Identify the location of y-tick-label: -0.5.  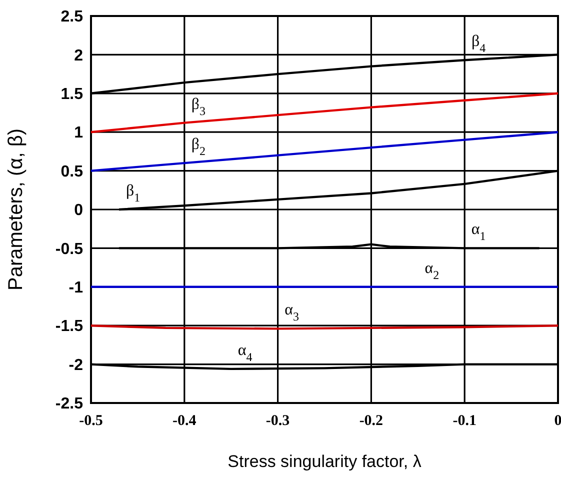
(69, 249).